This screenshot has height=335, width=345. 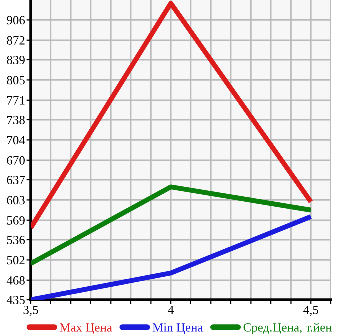 I want to click on y-tick-label: 468, so click(x=15, y=280).